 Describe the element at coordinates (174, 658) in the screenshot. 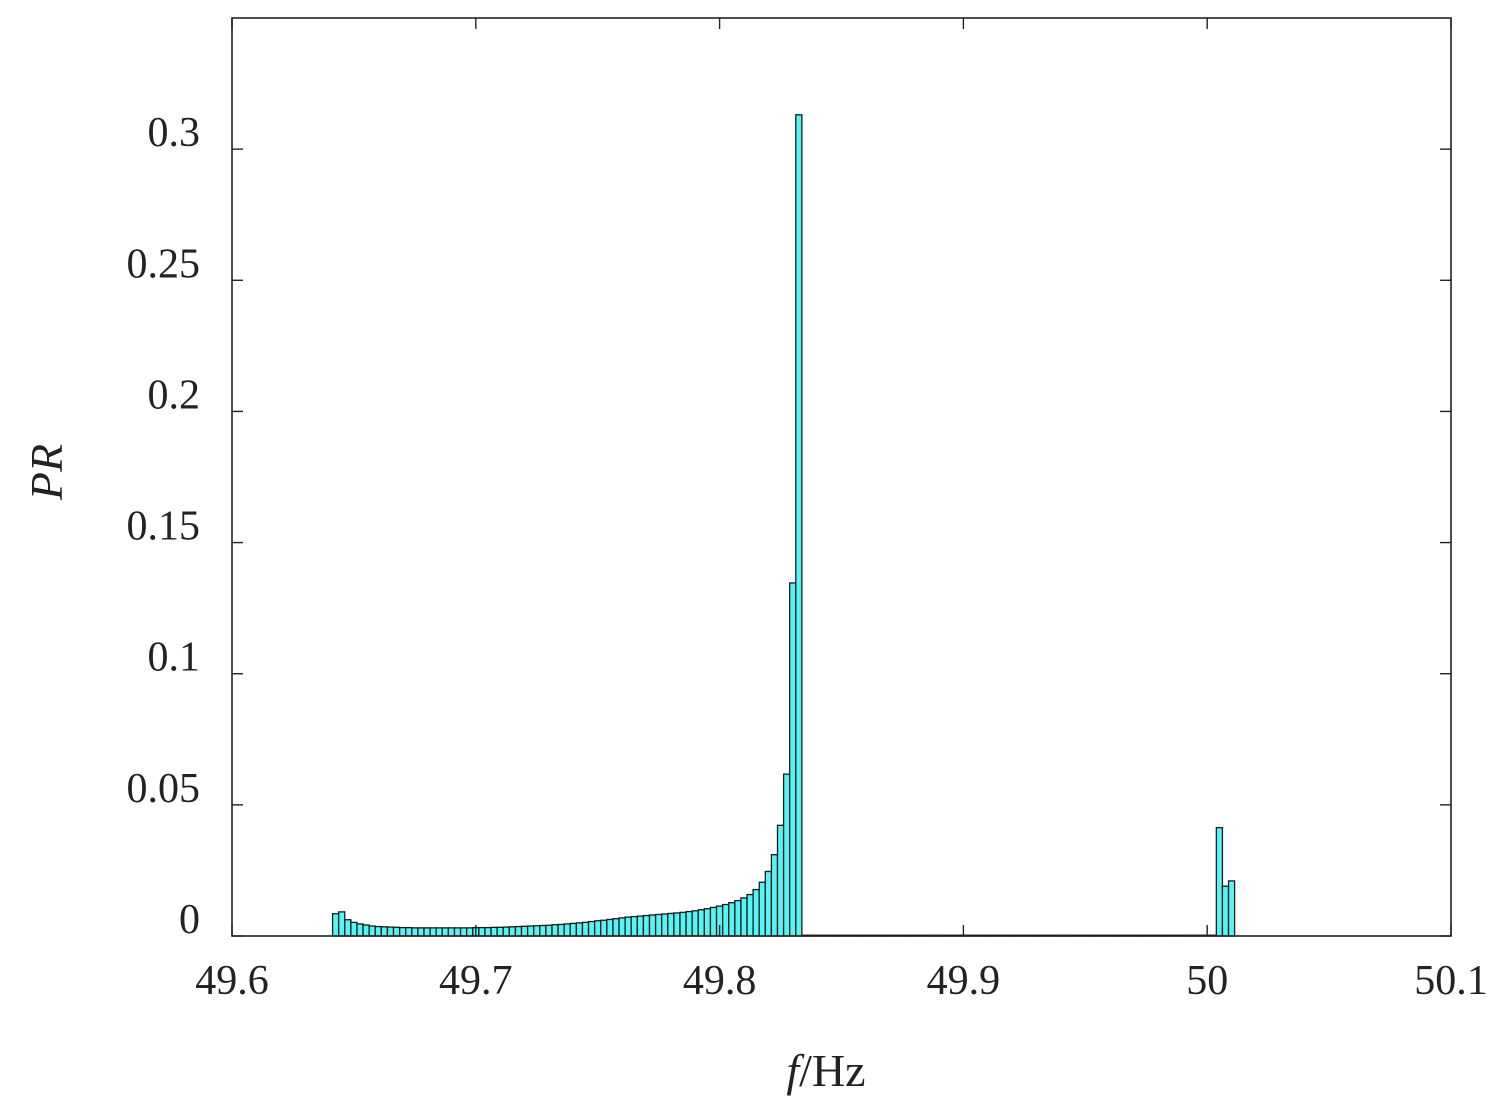

I see `y-tick-label: 0.1` at that location.